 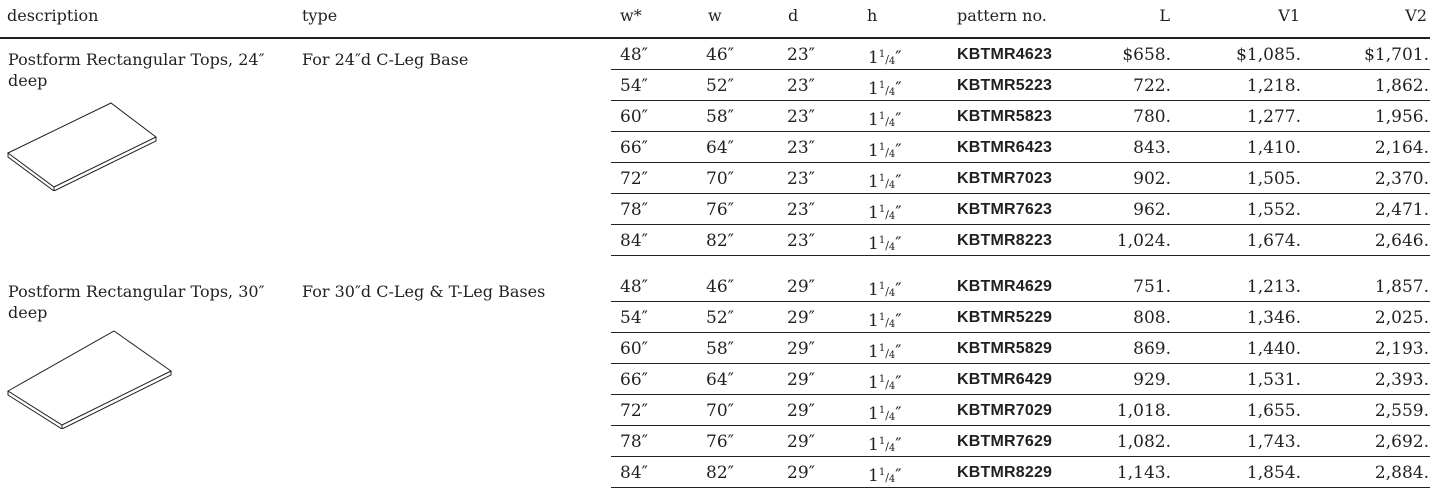 I want to click on header-type: type, so click(x=320, y=15).